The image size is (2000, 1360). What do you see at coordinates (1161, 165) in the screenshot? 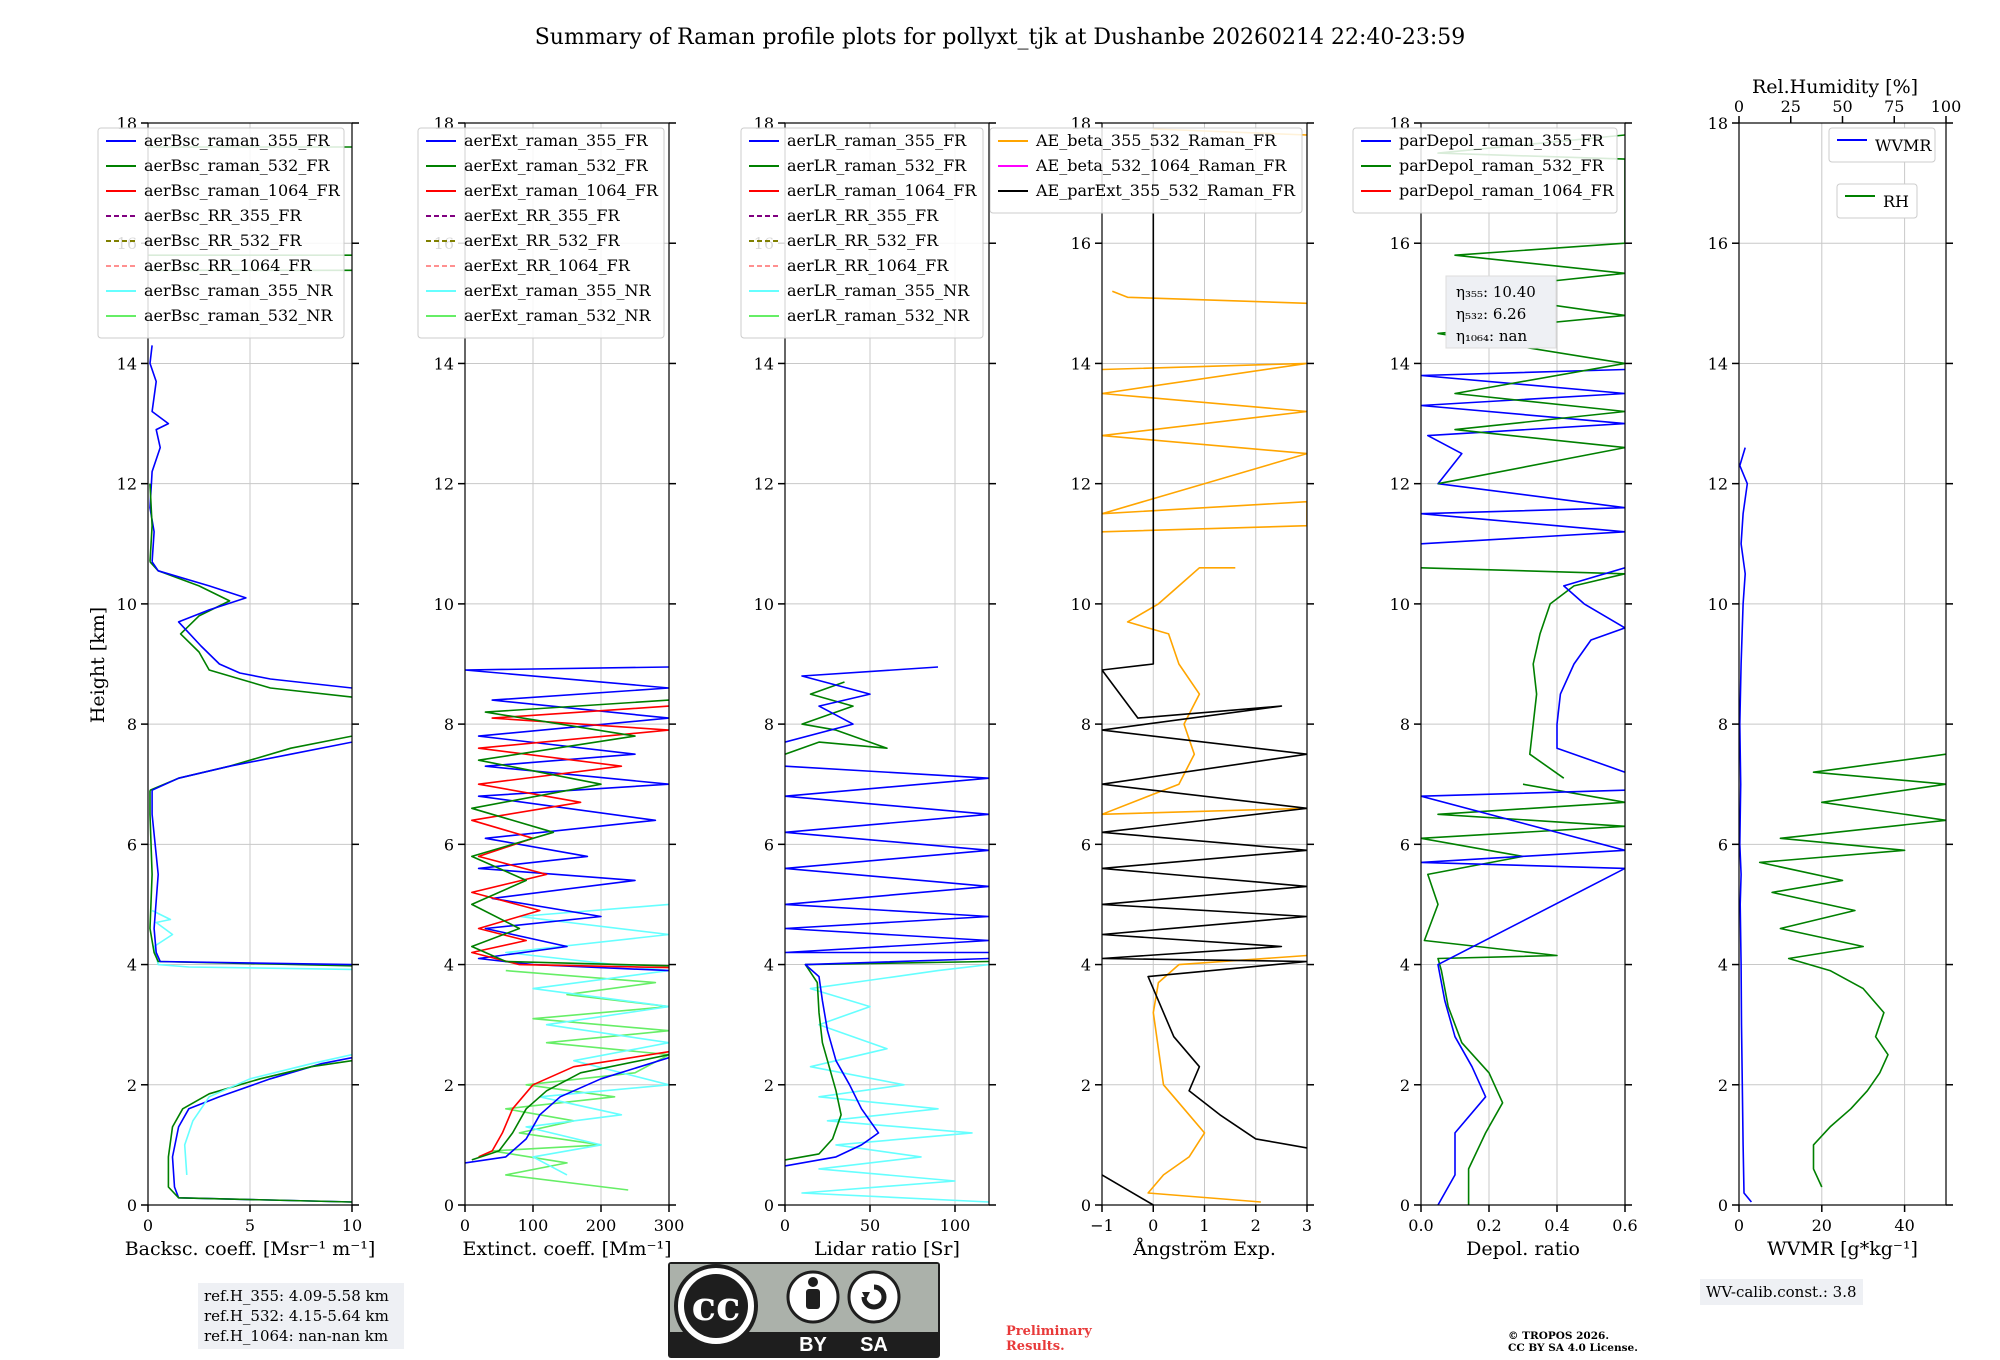
I see `legend-entry: AE_beta_532_1064_Raman_FR` at bounding box center [1161, 165].